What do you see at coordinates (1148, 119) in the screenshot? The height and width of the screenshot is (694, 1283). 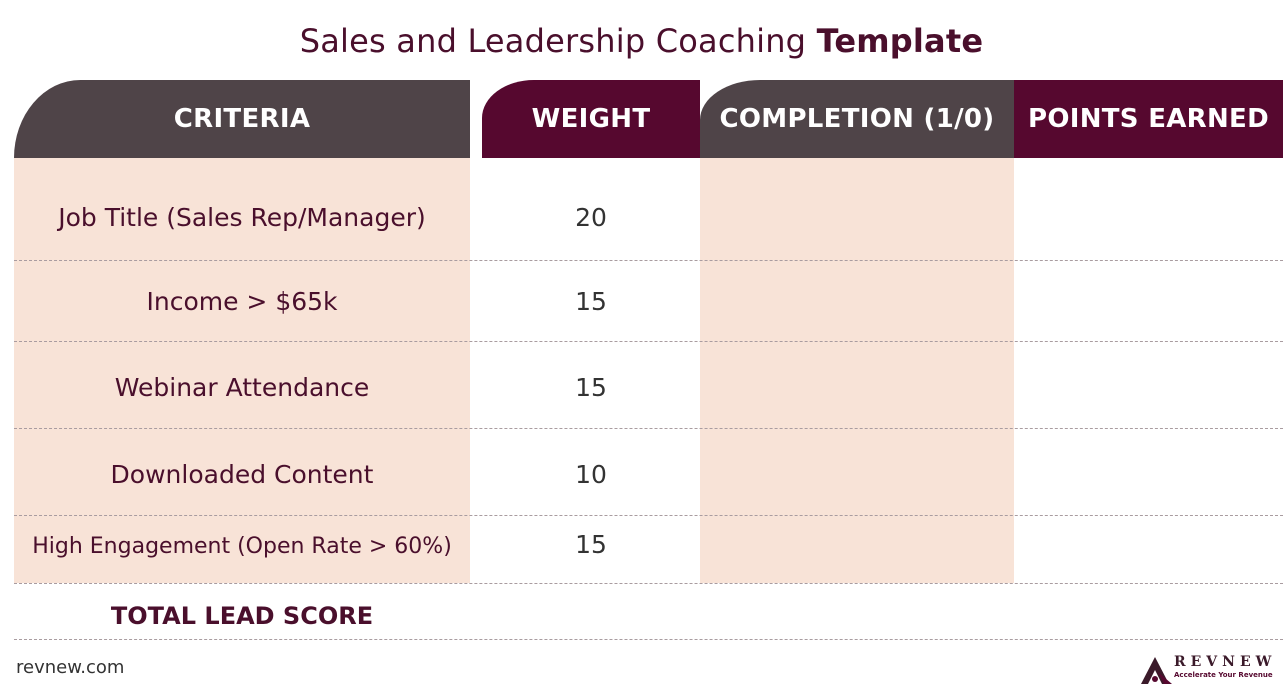 I see `header-points-earned: POINTS EARNED` at bounding box center [1148, 119].